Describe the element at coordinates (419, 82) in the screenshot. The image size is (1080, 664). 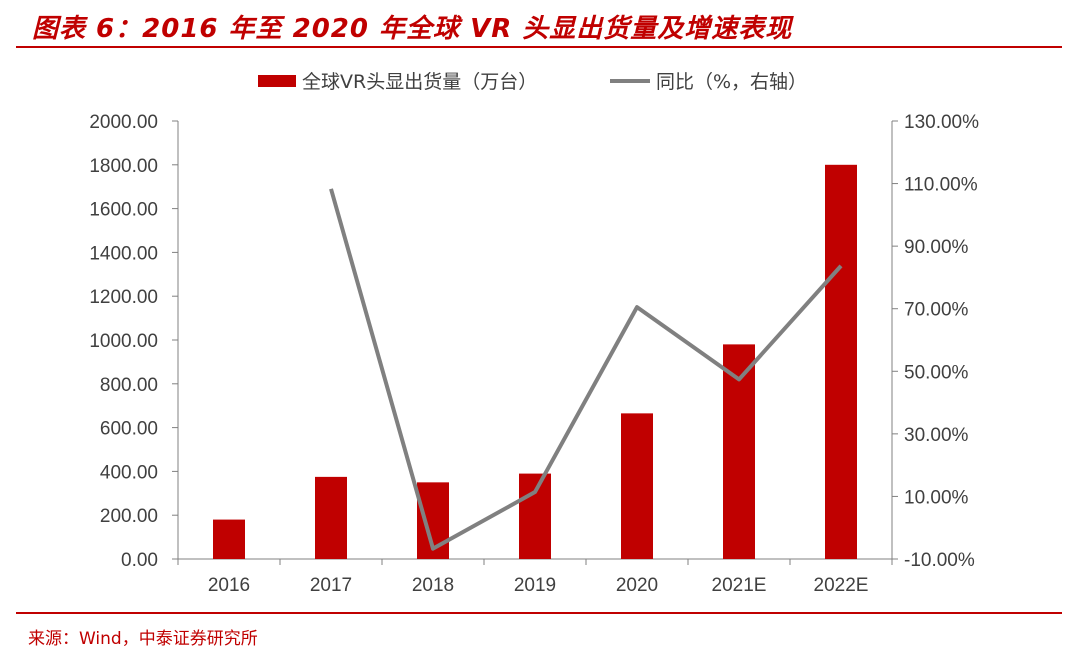
I see `legend-bar-label: 全球VR头显出货量（万台）` at that location.